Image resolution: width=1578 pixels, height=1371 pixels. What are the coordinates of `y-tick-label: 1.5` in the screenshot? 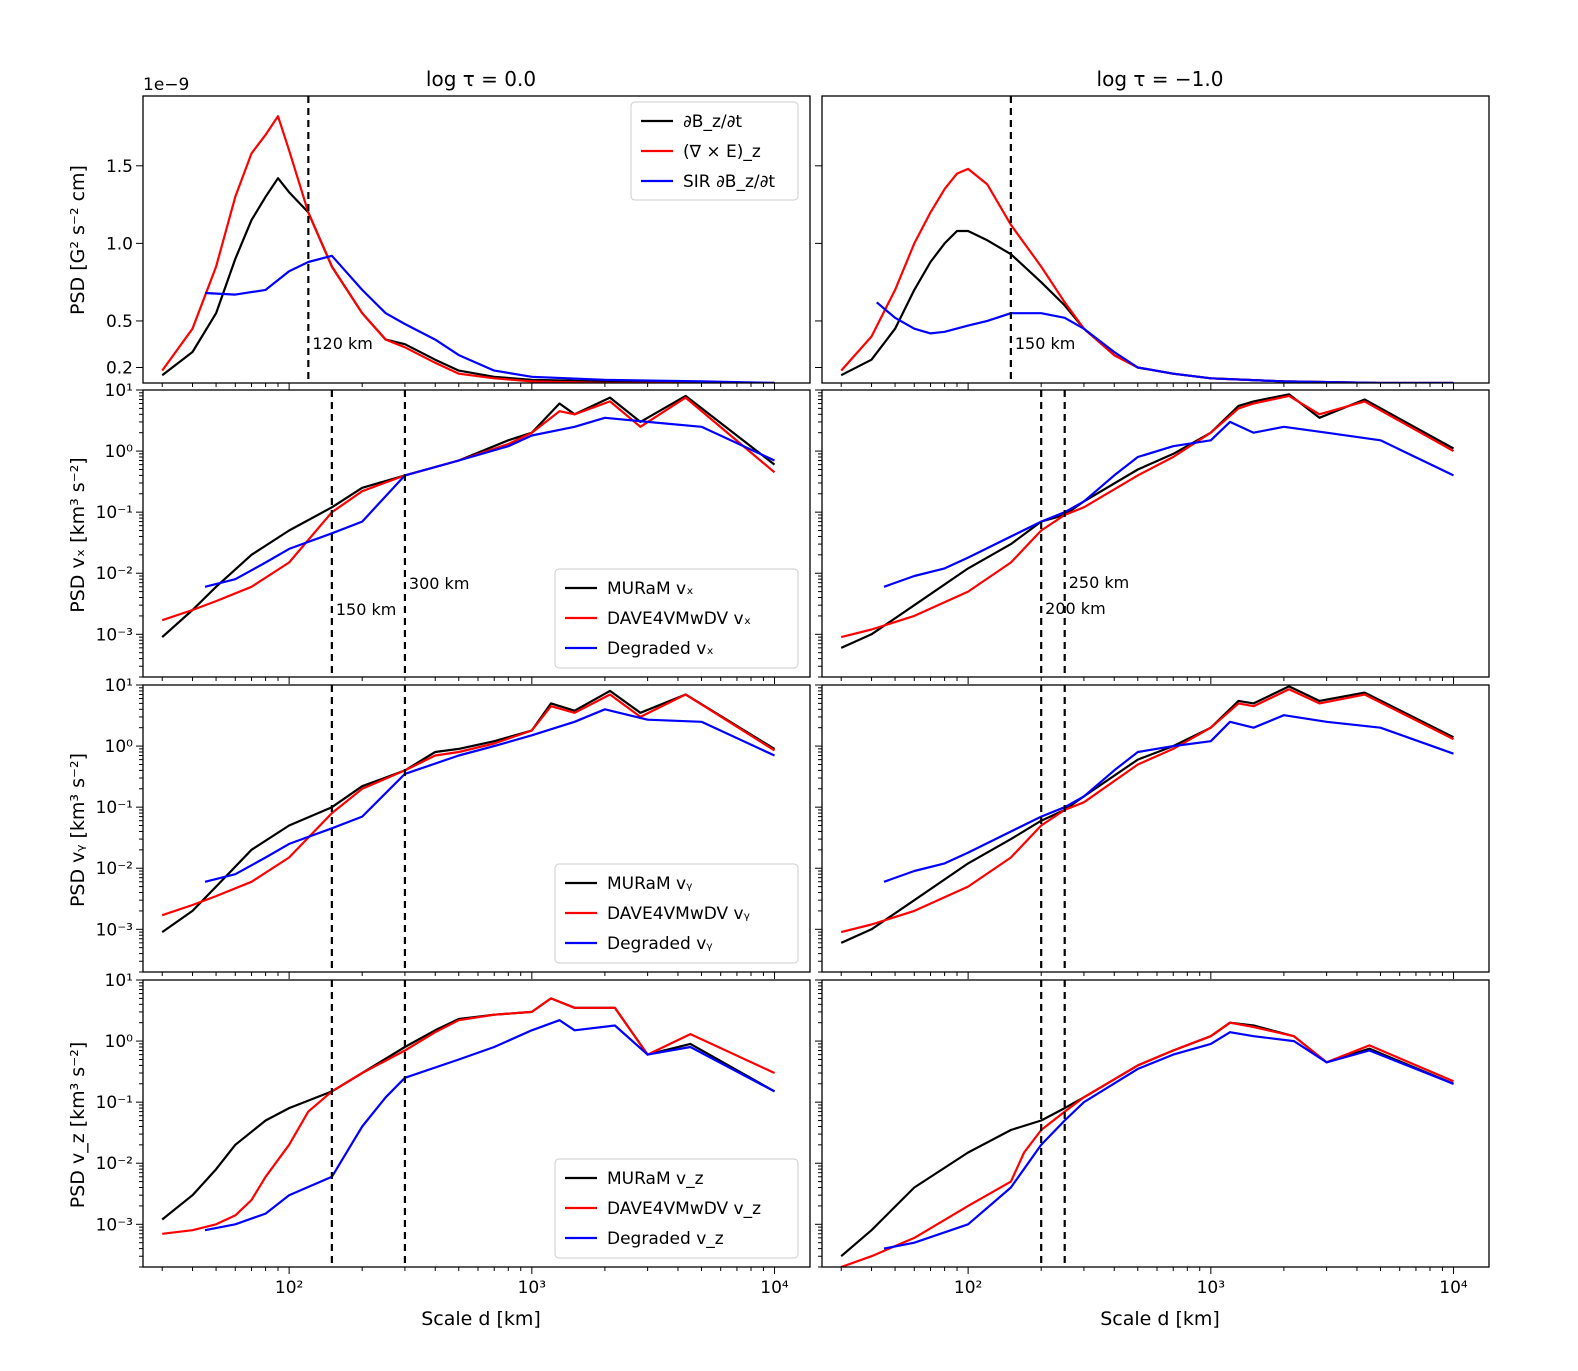 It's located at (119, 167).